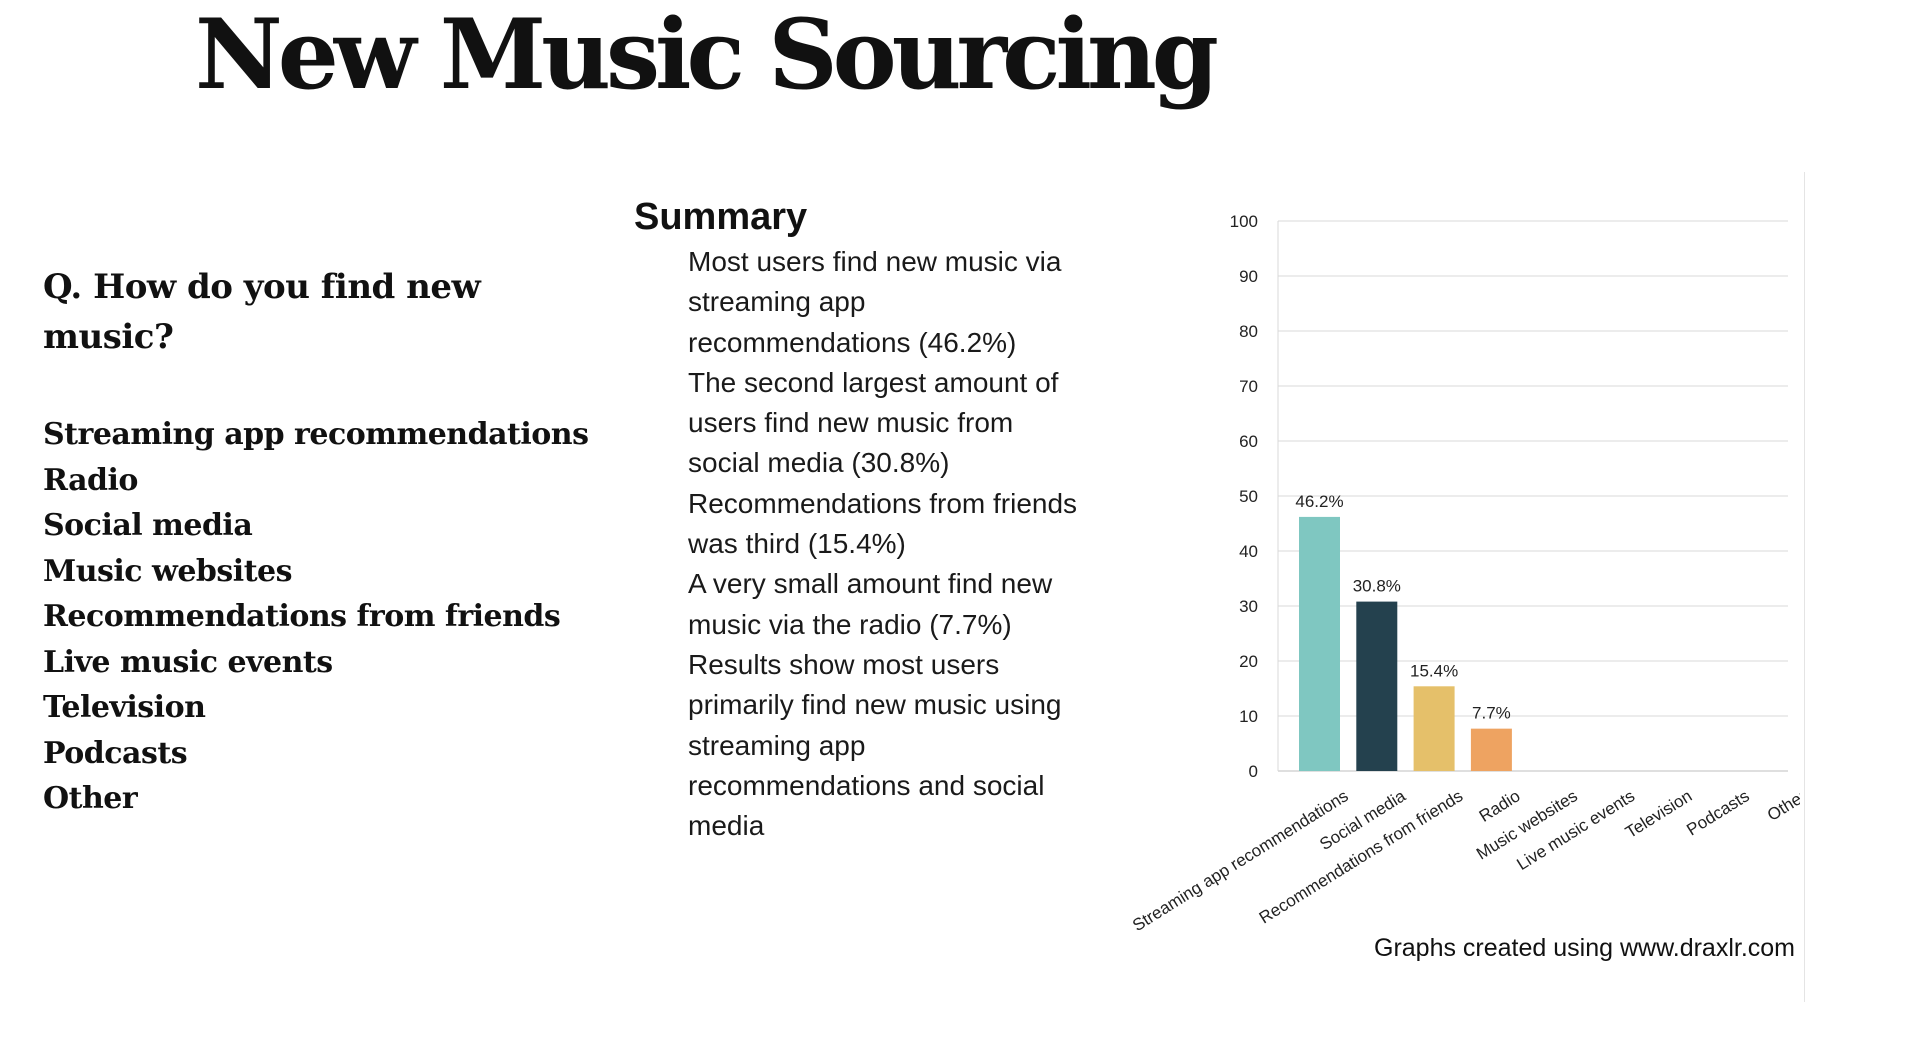 Image resolution: width=1920 pixels, height=1044 pixels. I want to click on answer-option: Radio, so click(90, 480).